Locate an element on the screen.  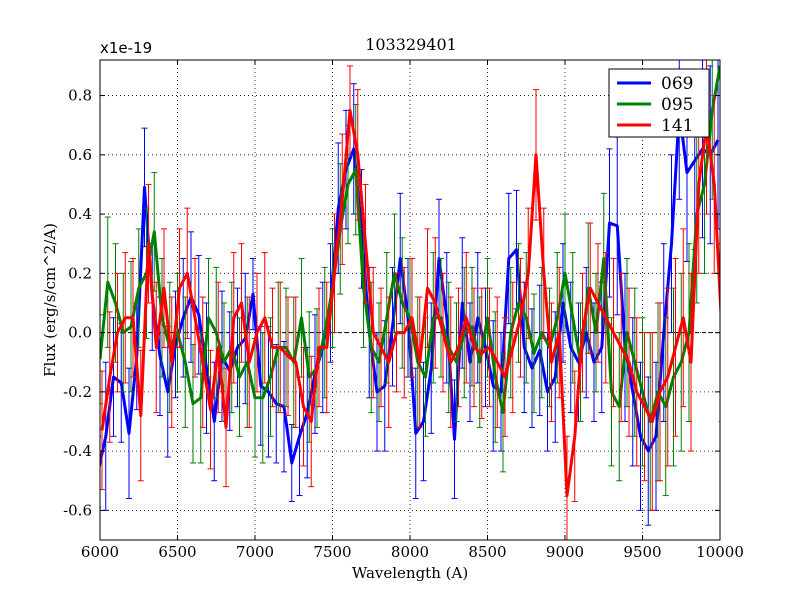
y-tick-label: 0.0 is located at coordinates (80, 333).